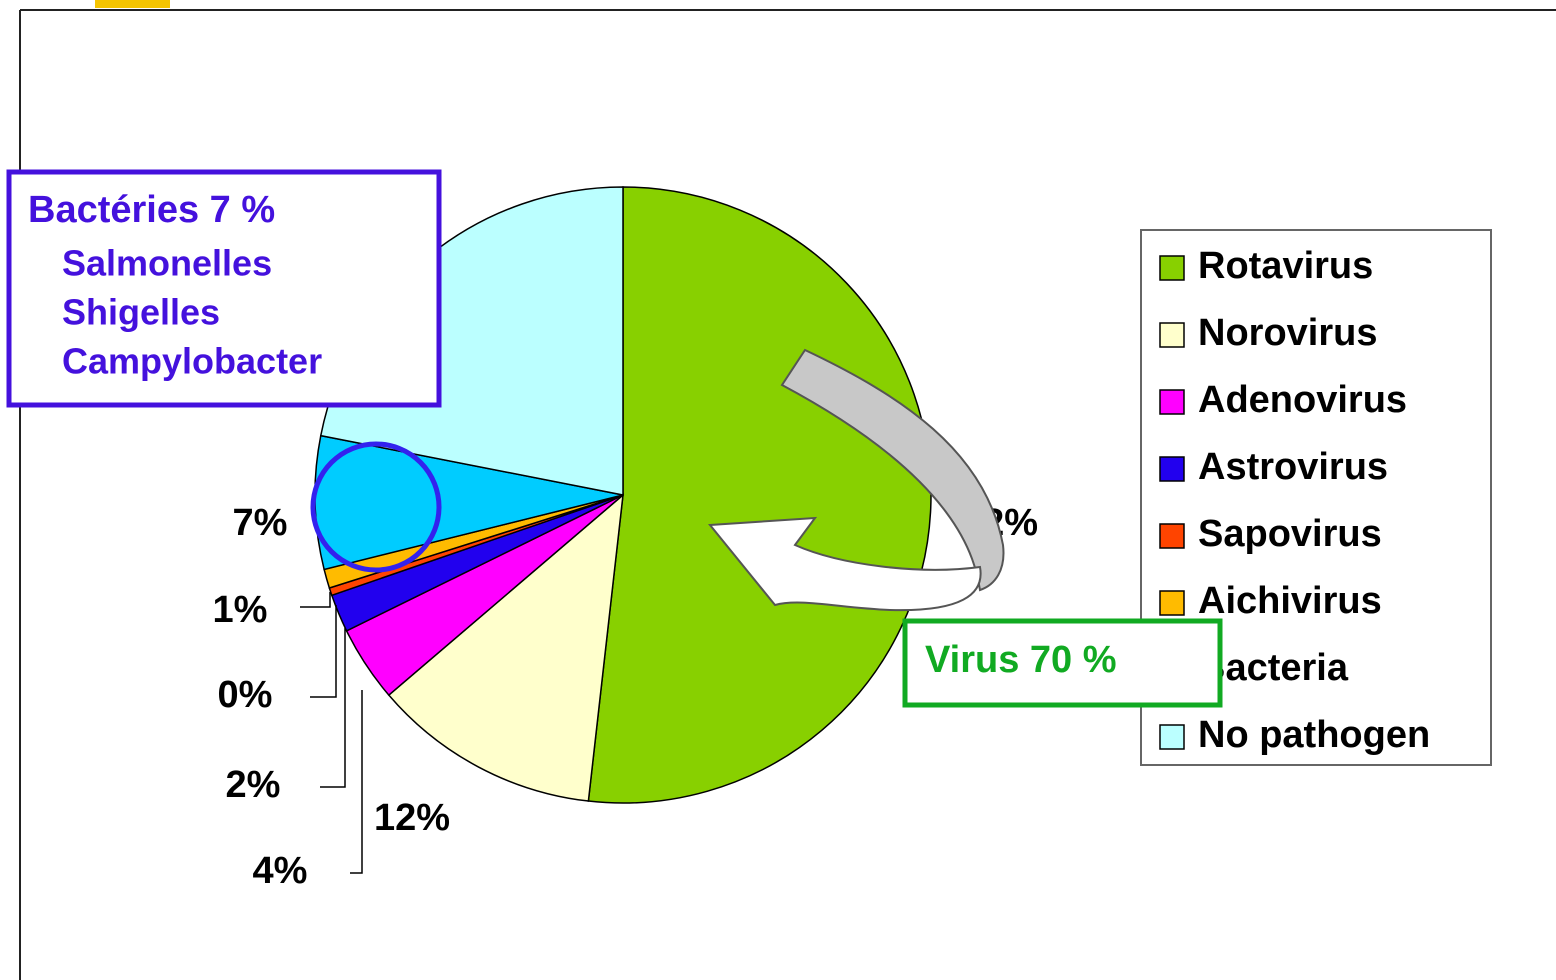  Describe the element at coordinates (1302, 400) in the screenshot. I see `legend-label: Adenovirus` at that location.